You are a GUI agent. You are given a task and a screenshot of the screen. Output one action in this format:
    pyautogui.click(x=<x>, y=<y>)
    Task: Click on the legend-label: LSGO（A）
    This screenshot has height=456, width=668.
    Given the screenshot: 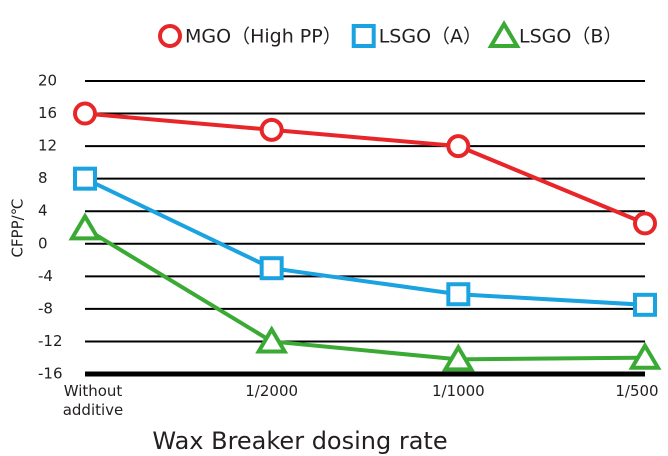 What is the action you would take?
    pyautogui.click(x=430, y=37)
    